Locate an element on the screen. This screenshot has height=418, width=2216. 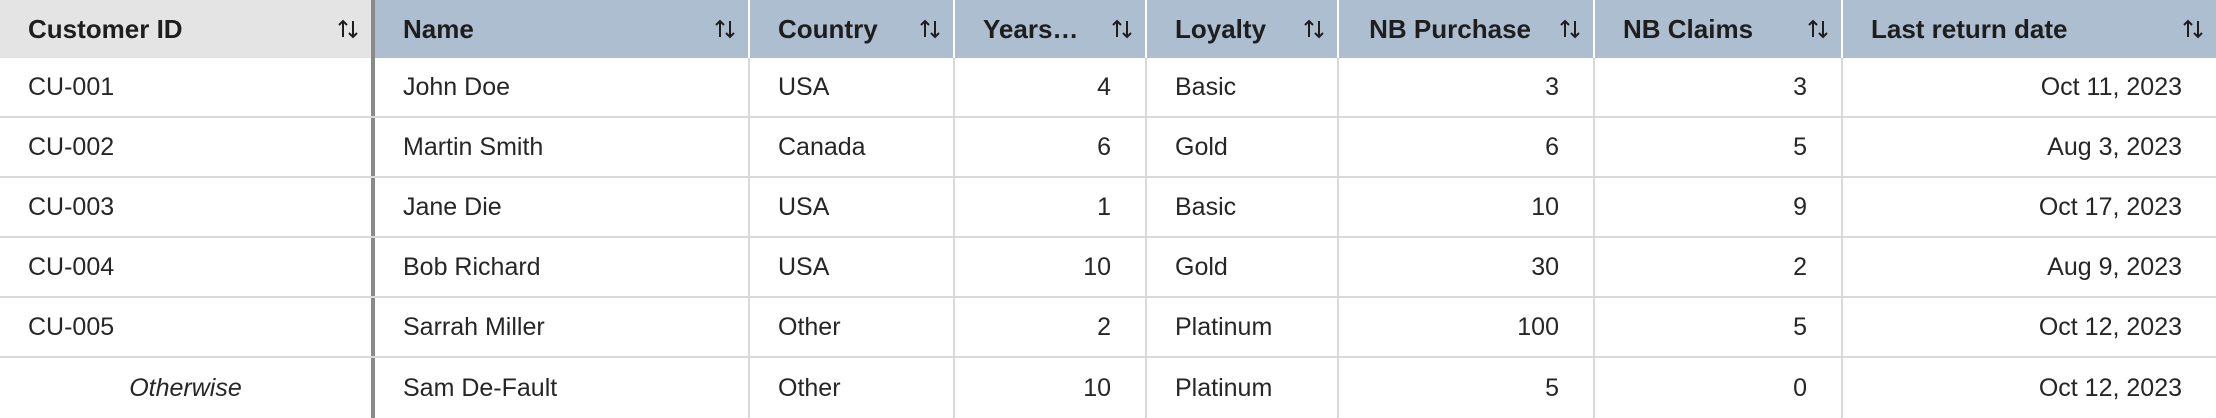
cell-customer-id: CU-001 is located at coordinates (187, 87).